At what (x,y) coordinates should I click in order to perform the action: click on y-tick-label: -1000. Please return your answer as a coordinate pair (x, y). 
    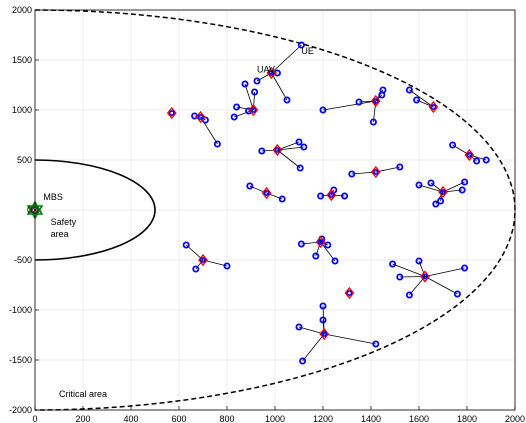
    Looking at the image, I should click on (20, 310).